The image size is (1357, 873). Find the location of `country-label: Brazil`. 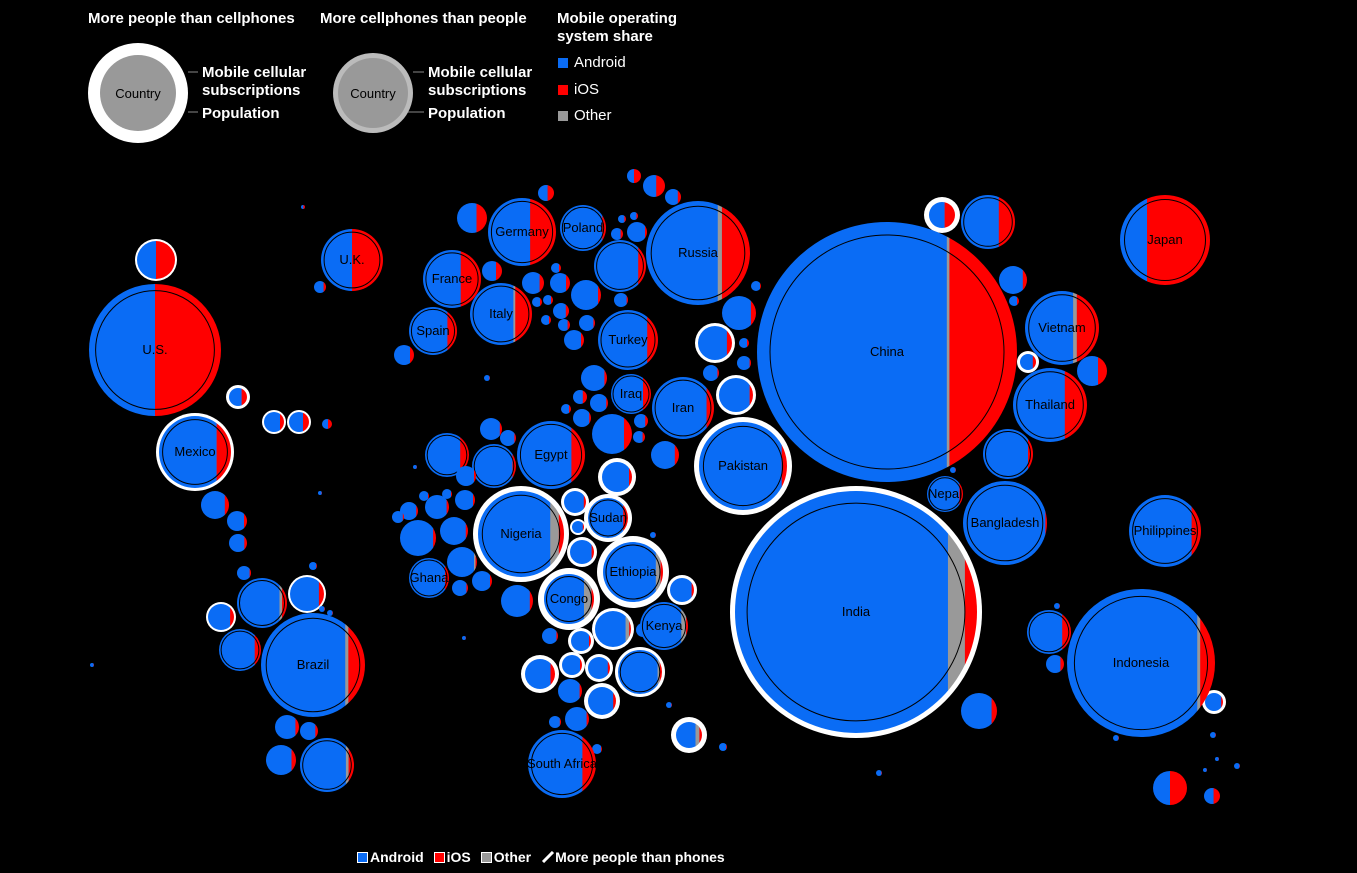

country-label: Brazil is located at coordinates (313, 664).